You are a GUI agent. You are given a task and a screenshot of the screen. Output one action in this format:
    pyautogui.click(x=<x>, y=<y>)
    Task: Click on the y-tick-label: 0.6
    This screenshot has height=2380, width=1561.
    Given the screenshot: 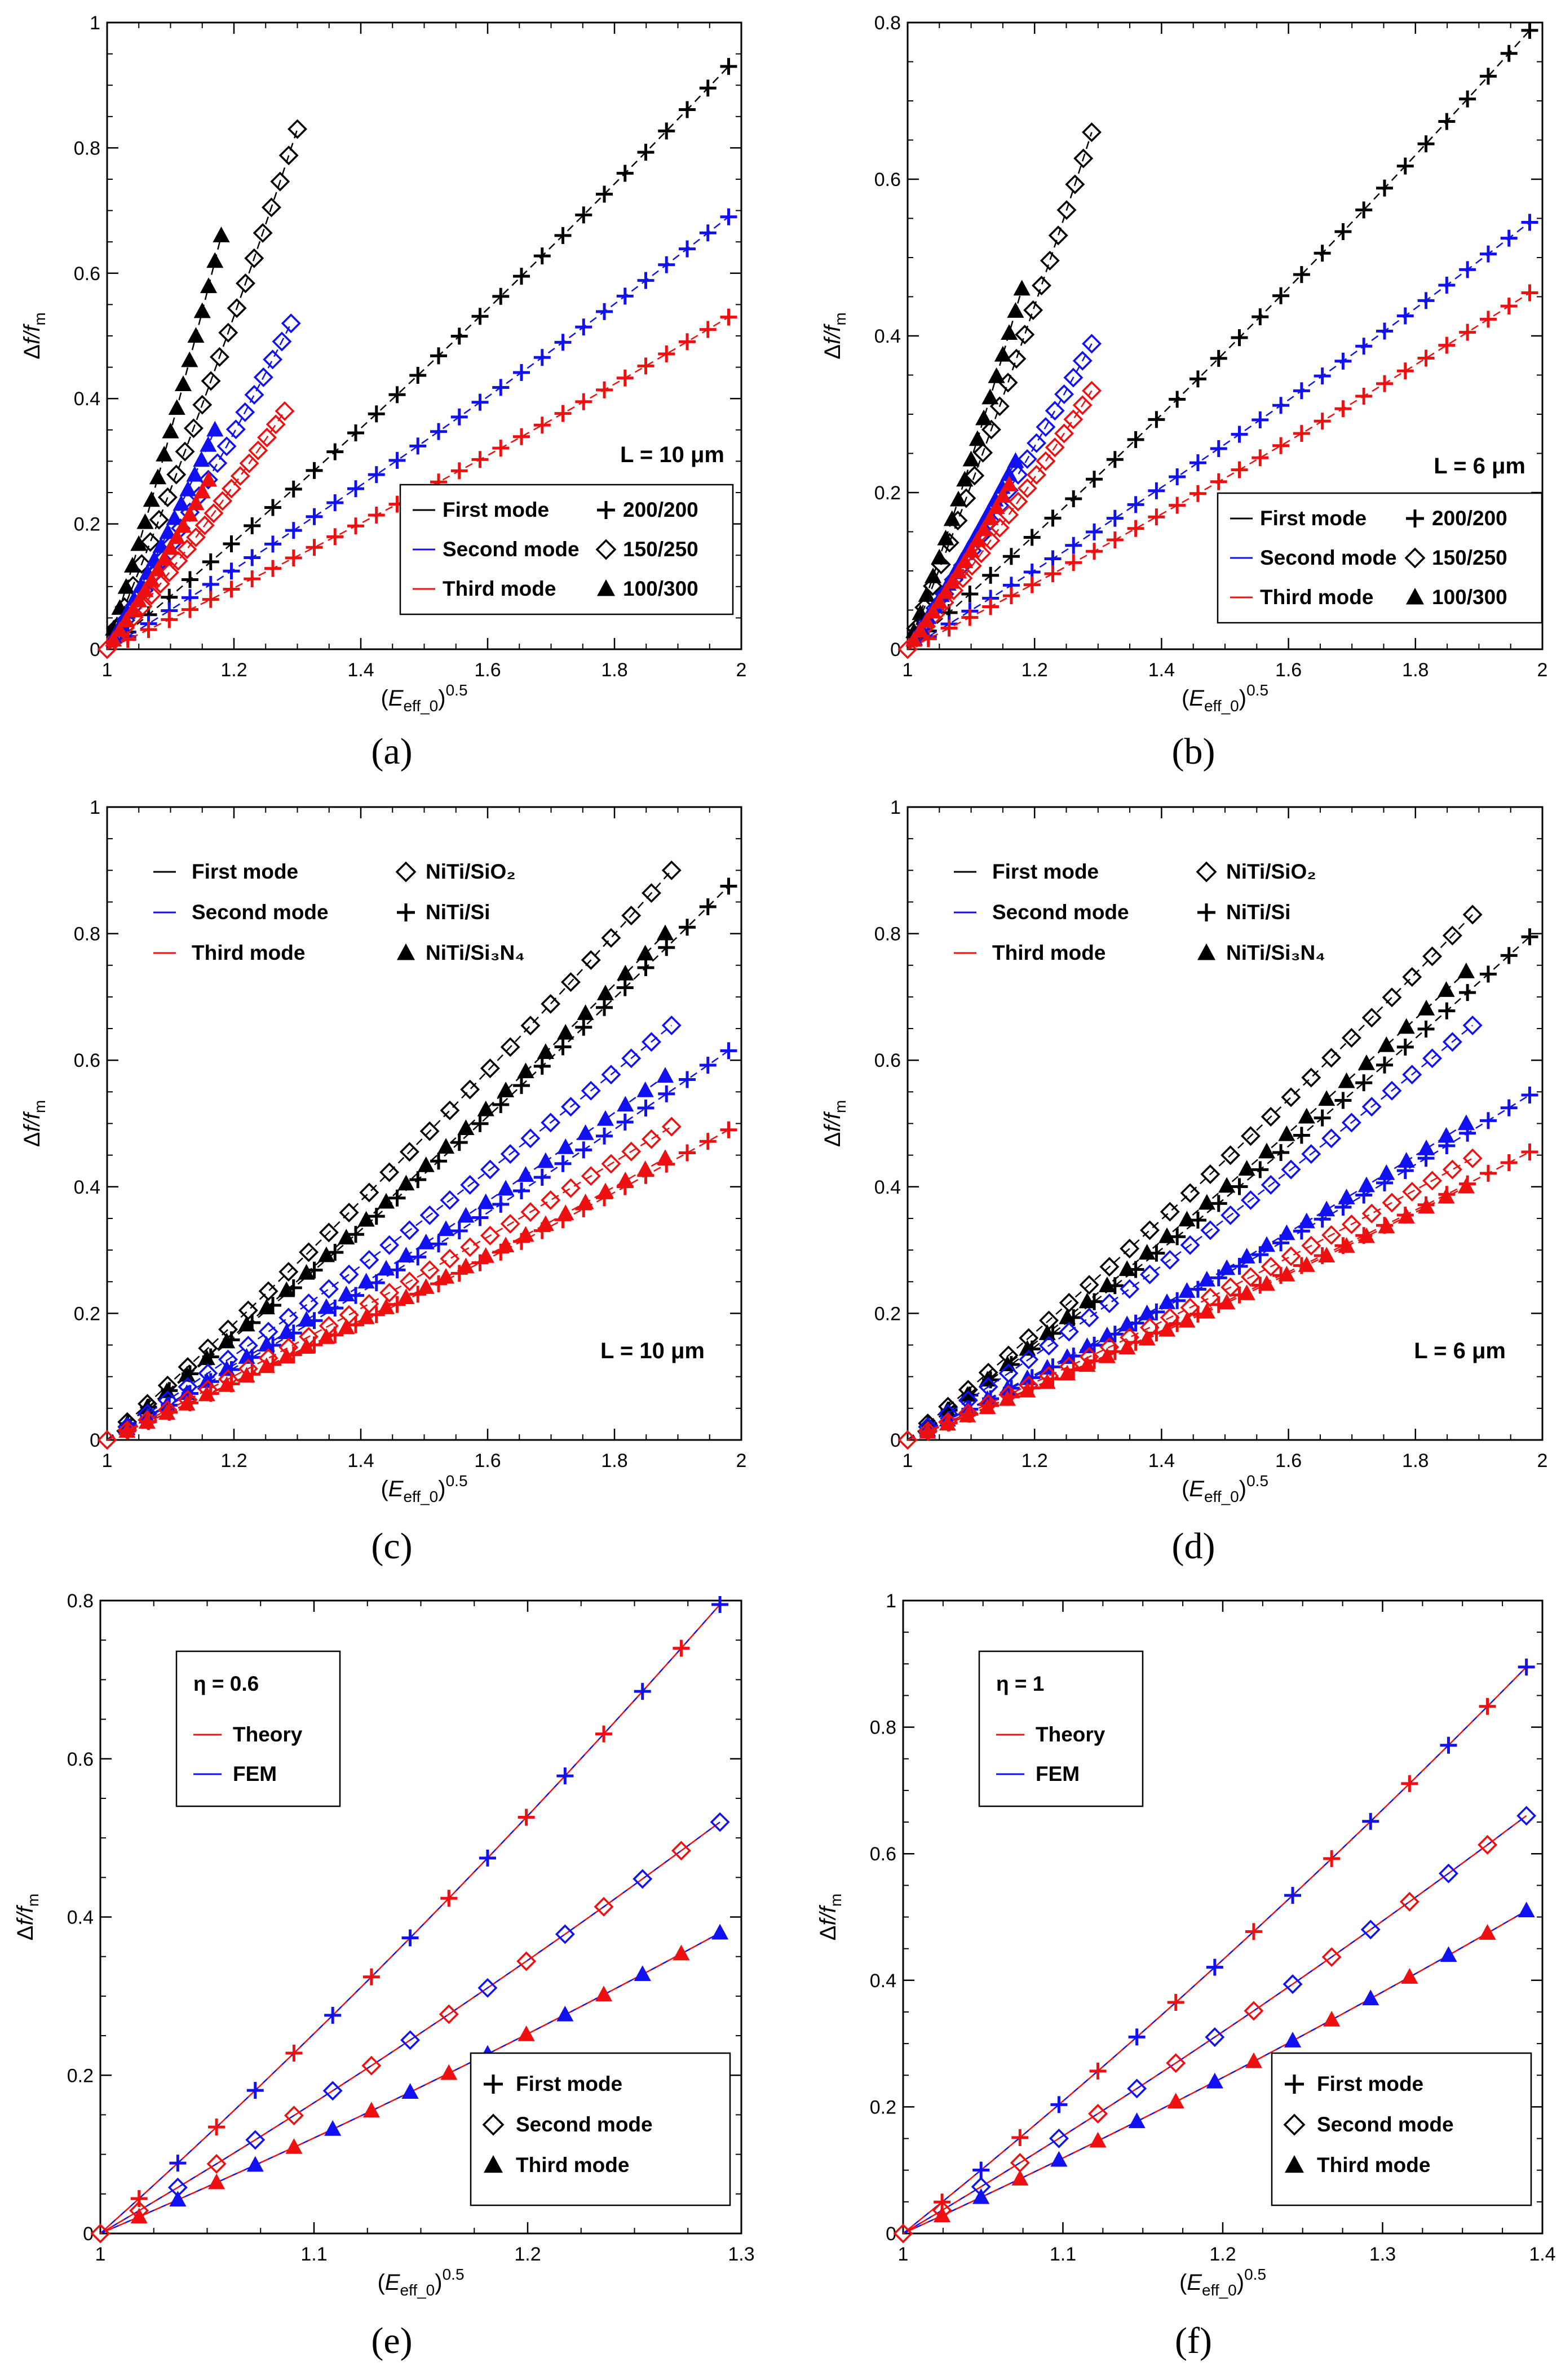 What is the action you would take?
    pyautogui.click(x=887, y=1060)
    